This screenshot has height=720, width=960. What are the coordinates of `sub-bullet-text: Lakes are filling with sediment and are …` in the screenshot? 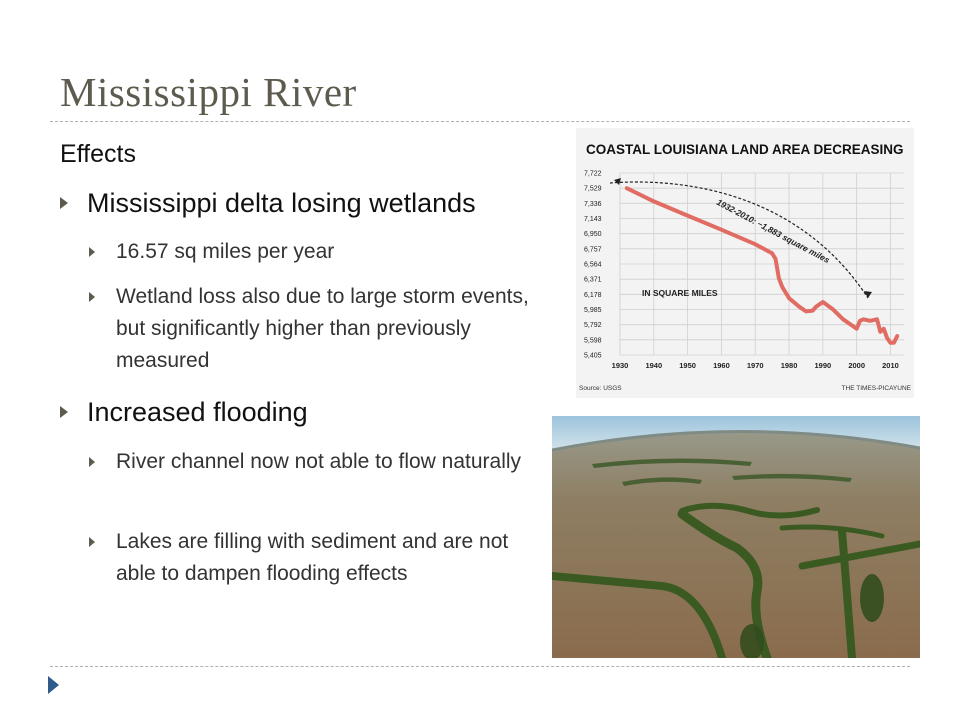 It's located at (312, 557).